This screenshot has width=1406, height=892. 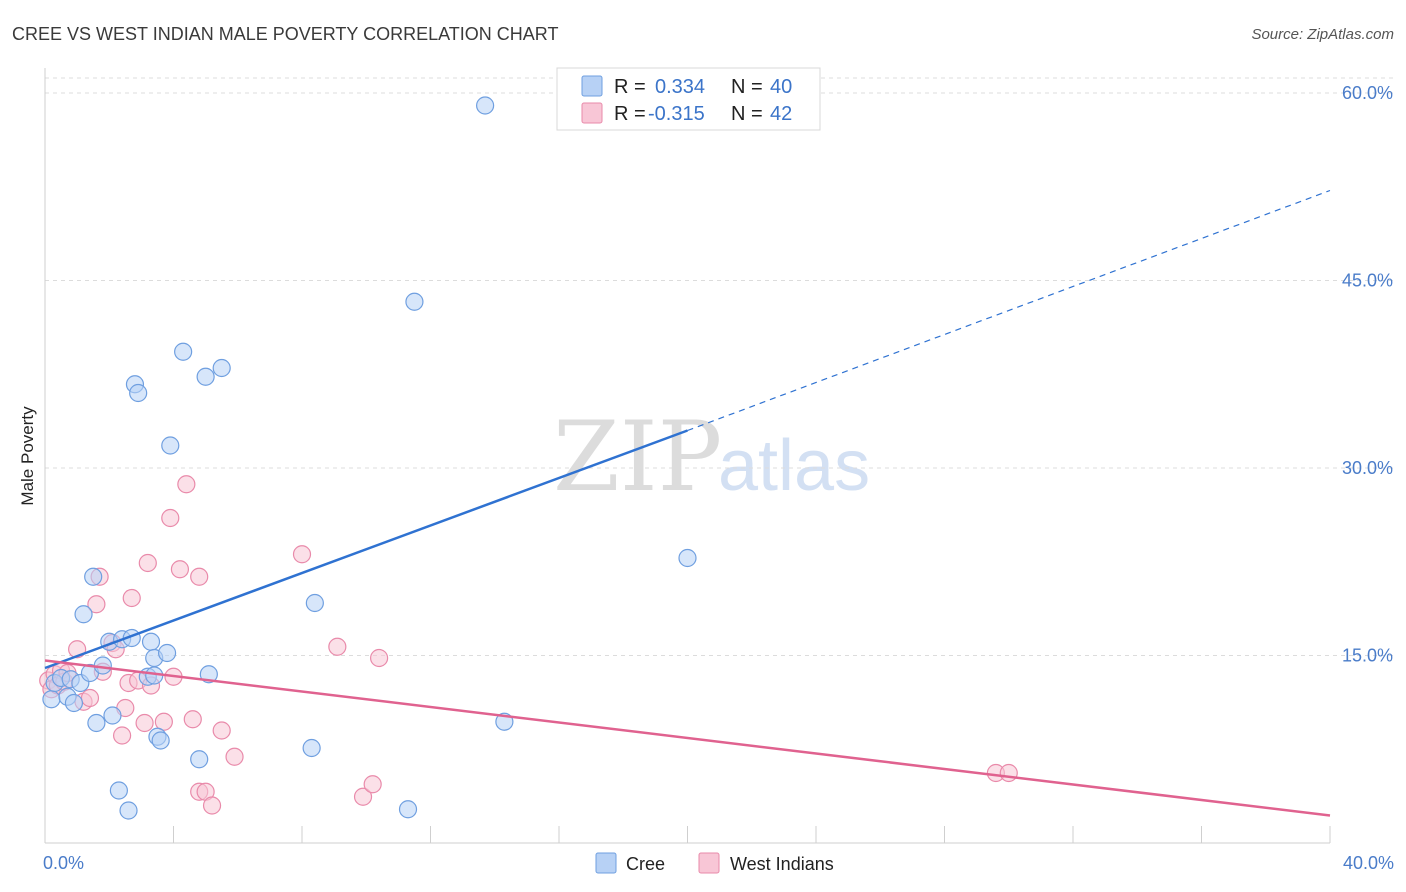 I want to click on legend-wi-n-label: N =, so click(x=747, y=114).